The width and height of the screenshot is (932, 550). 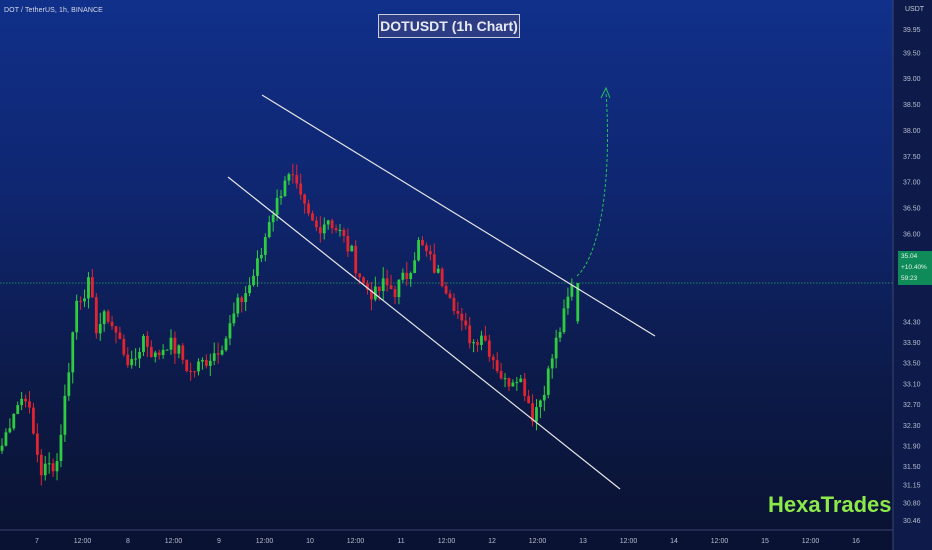 I want to click on time-tick-label: 11, so click(x=400, y=541).